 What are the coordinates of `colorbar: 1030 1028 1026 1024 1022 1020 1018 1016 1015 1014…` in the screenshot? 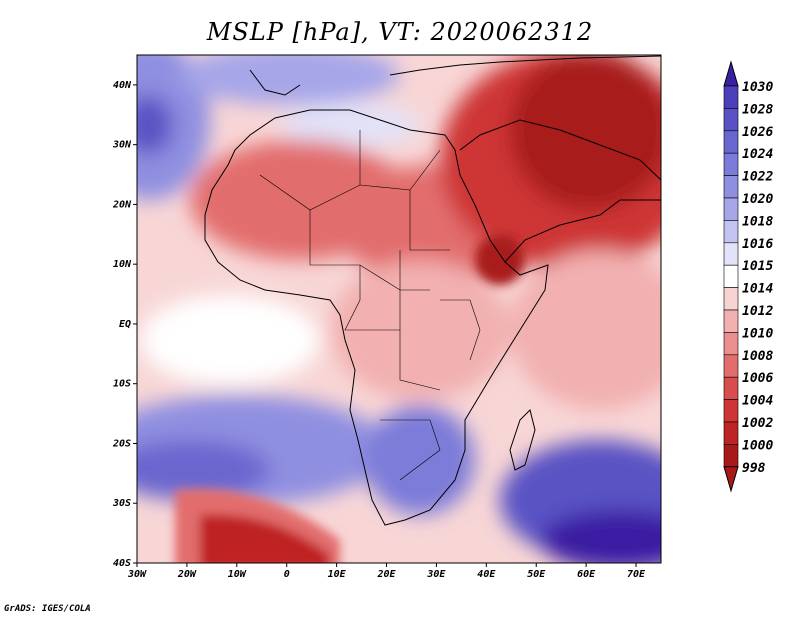 It's located at (748, 276).